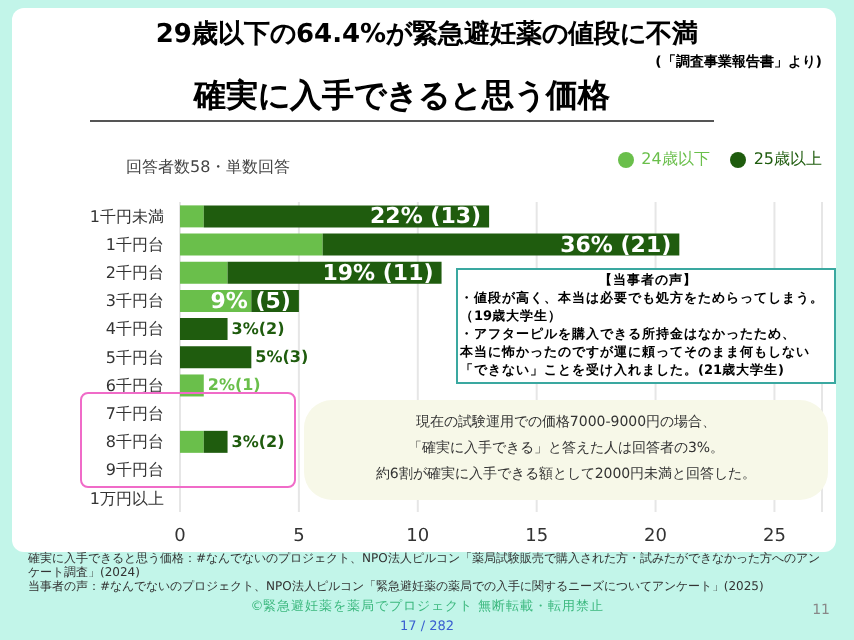 The width and height of the screenshot is (854, 640). Describe the element at coordinates (656, 536) in the screenshot. I see `x-tick-label: 20` at that location.